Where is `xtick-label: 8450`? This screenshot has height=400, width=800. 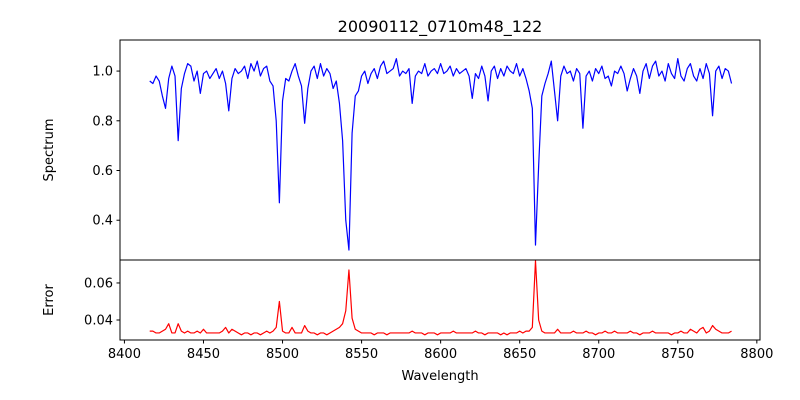 xtick-label: 8450 is located at coordinates (203, 354).